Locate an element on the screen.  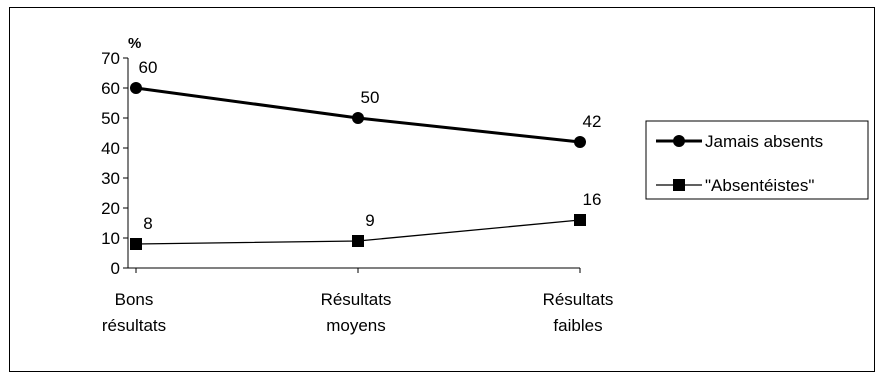
data-label: 16 is located at coordinates (592, 199).